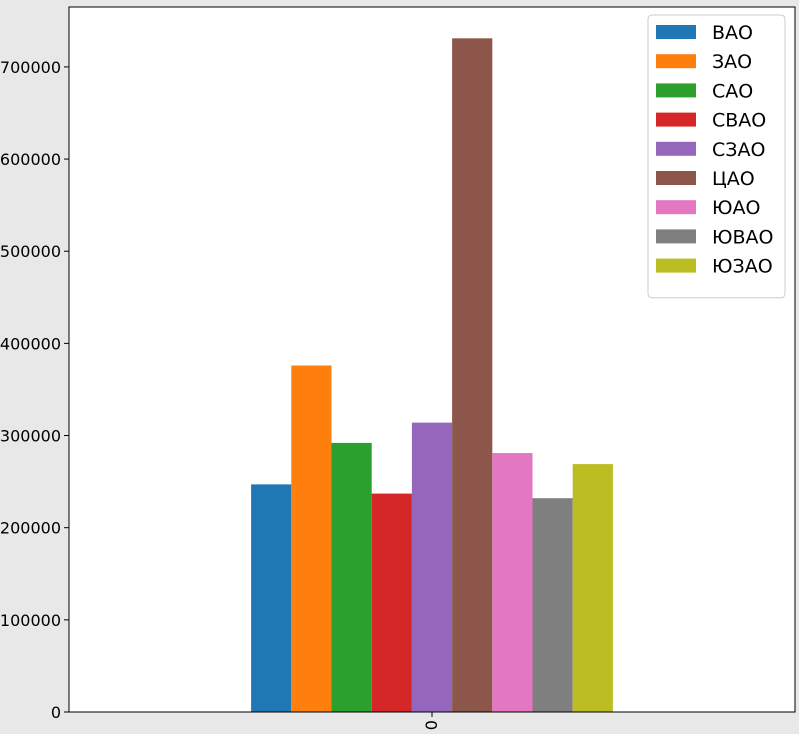  What do you see at coordinates (739, 121) in the screenshot?
I see `legend-label-4: СВАО` at bounding box center [739, 121].